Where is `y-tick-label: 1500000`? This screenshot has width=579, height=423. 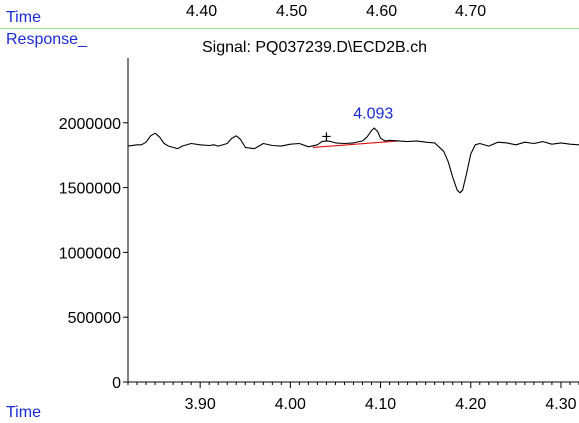
y-tick-label: 1500000 is located at coordinates (90, 189).